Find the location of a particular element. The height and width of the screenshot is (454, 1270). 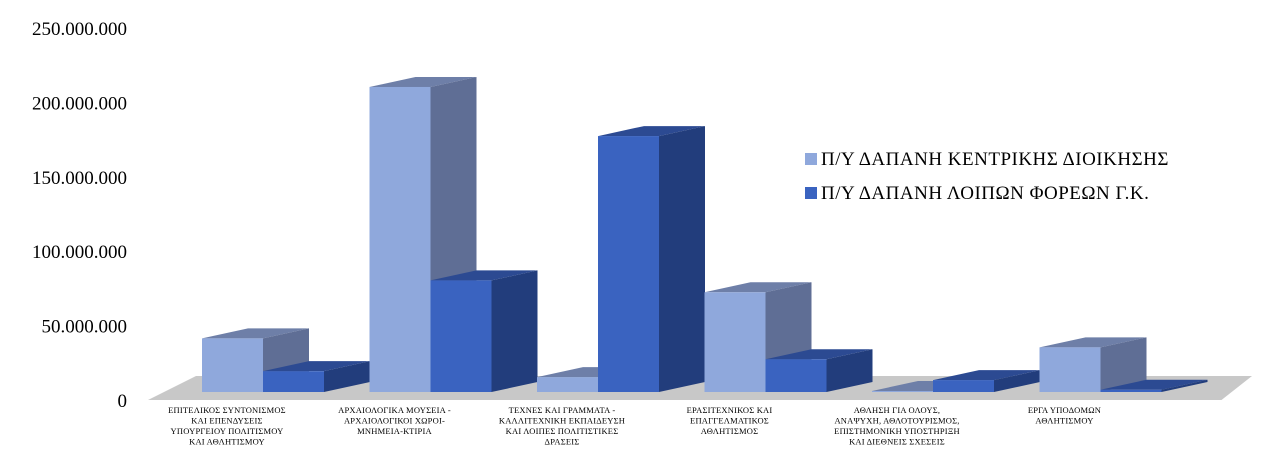

y-tick-label: 200.000.000 is located at coordinates (79, 103).